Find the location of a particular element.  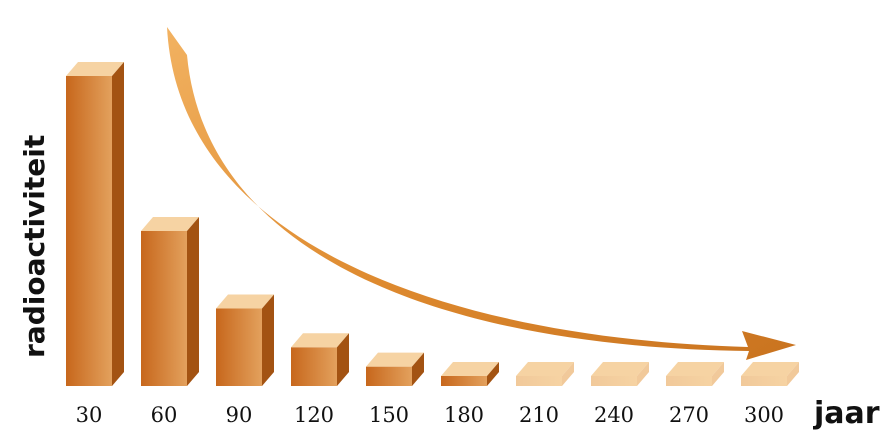

x-tick-120: 120 is located at coordinates (314, 415).